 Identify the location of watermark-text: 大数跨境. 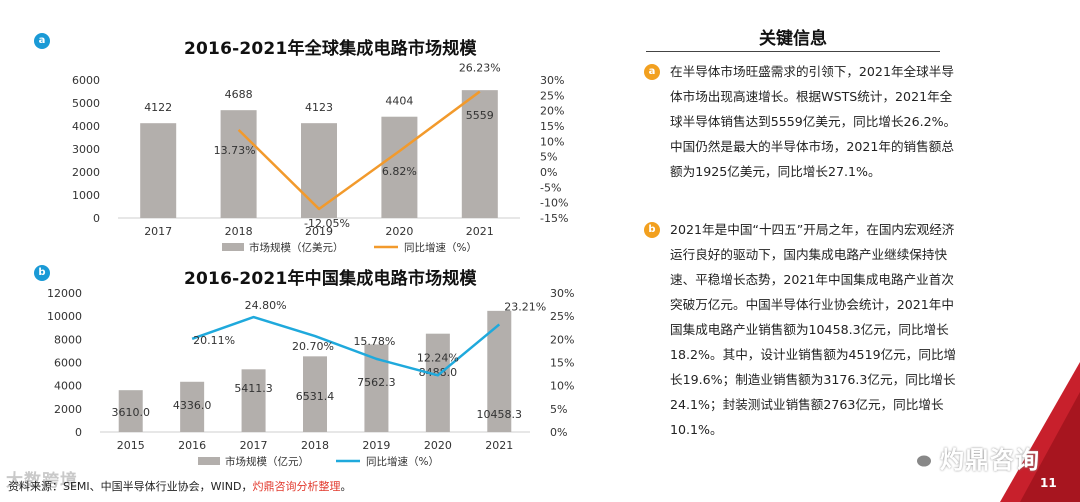
(42, 481).